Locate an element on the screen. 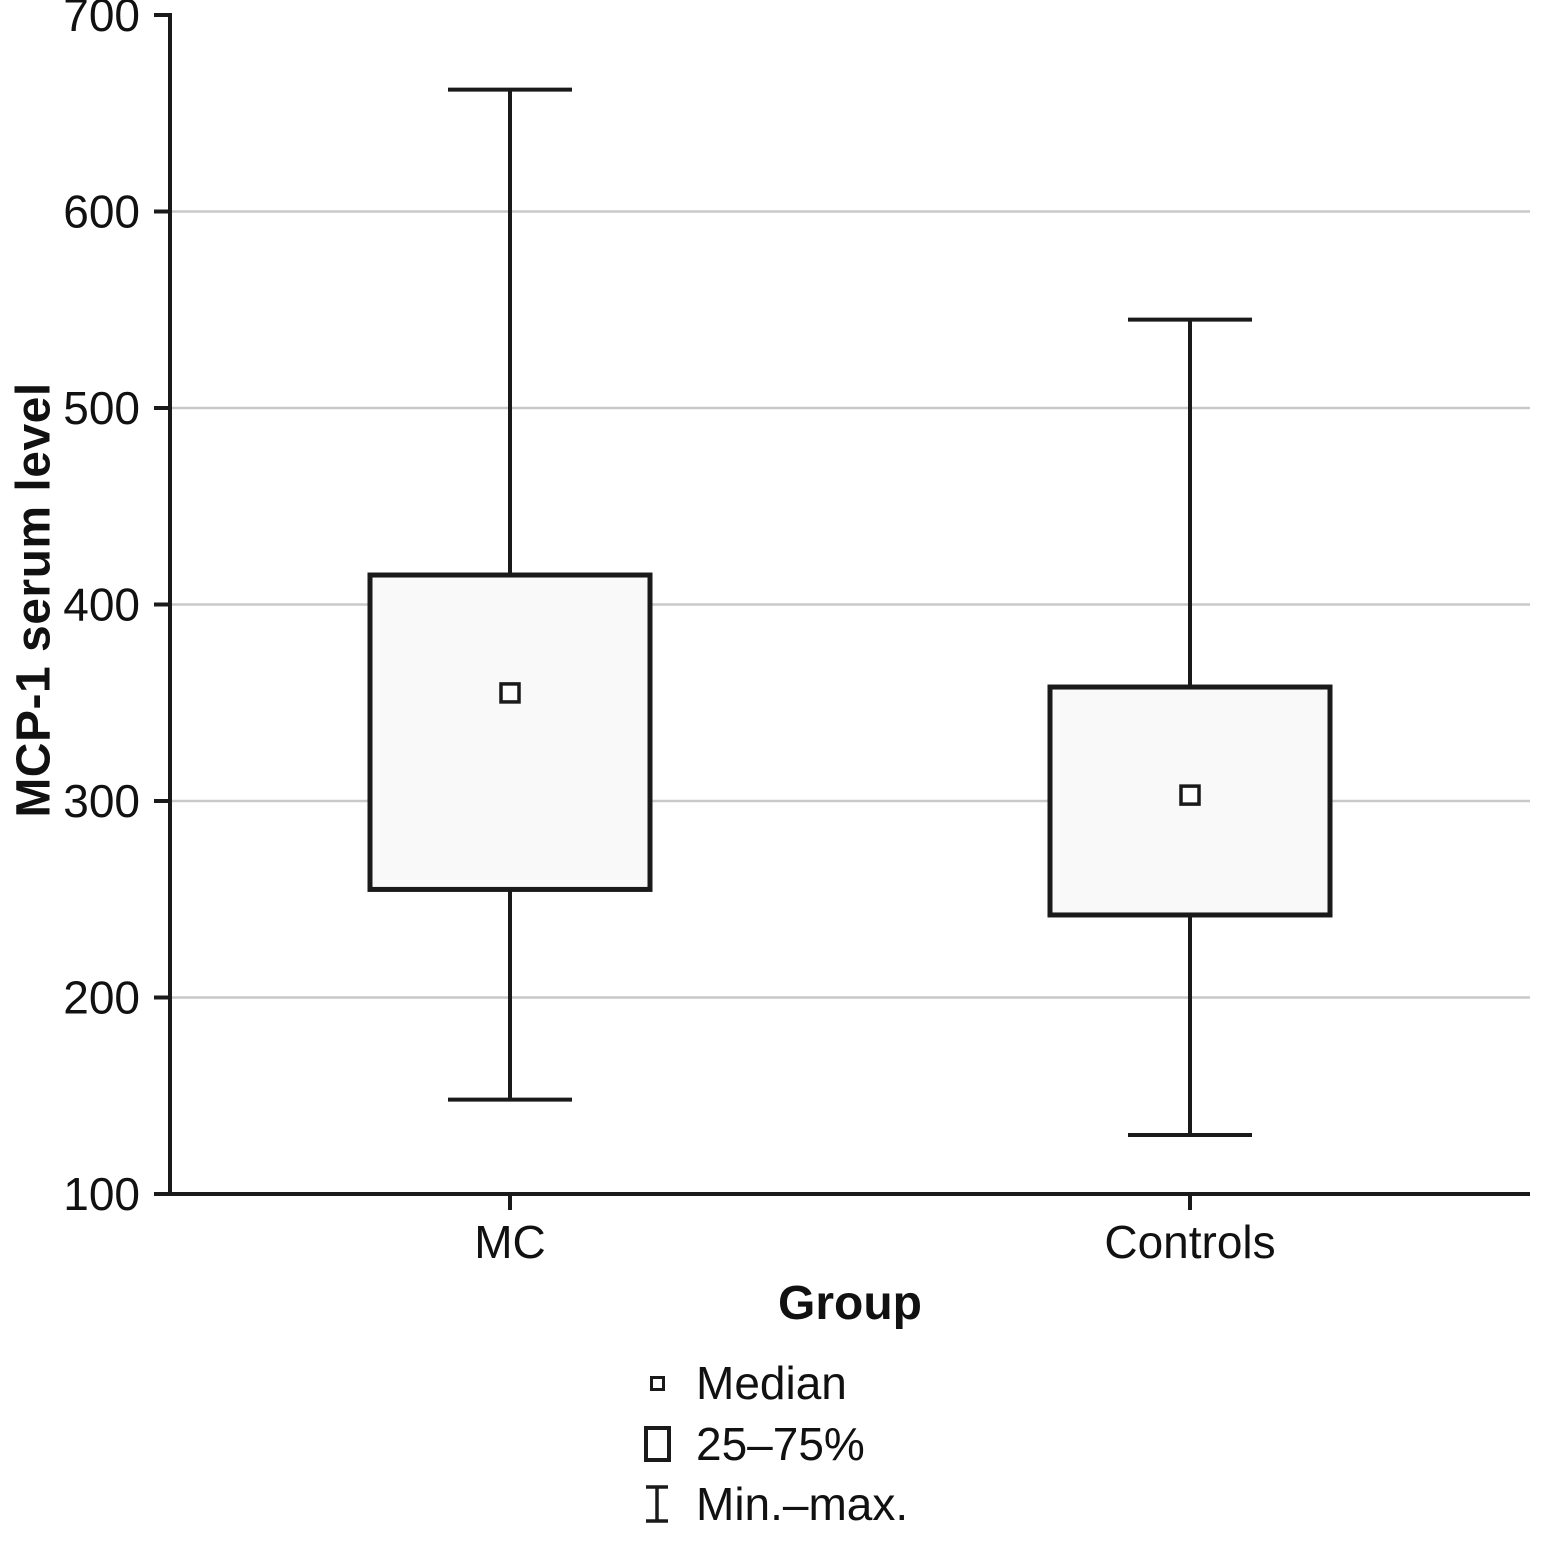 This screenshot has height=1545, width=1550. y-tick-label: 200 is located at coordinates (101, 998).